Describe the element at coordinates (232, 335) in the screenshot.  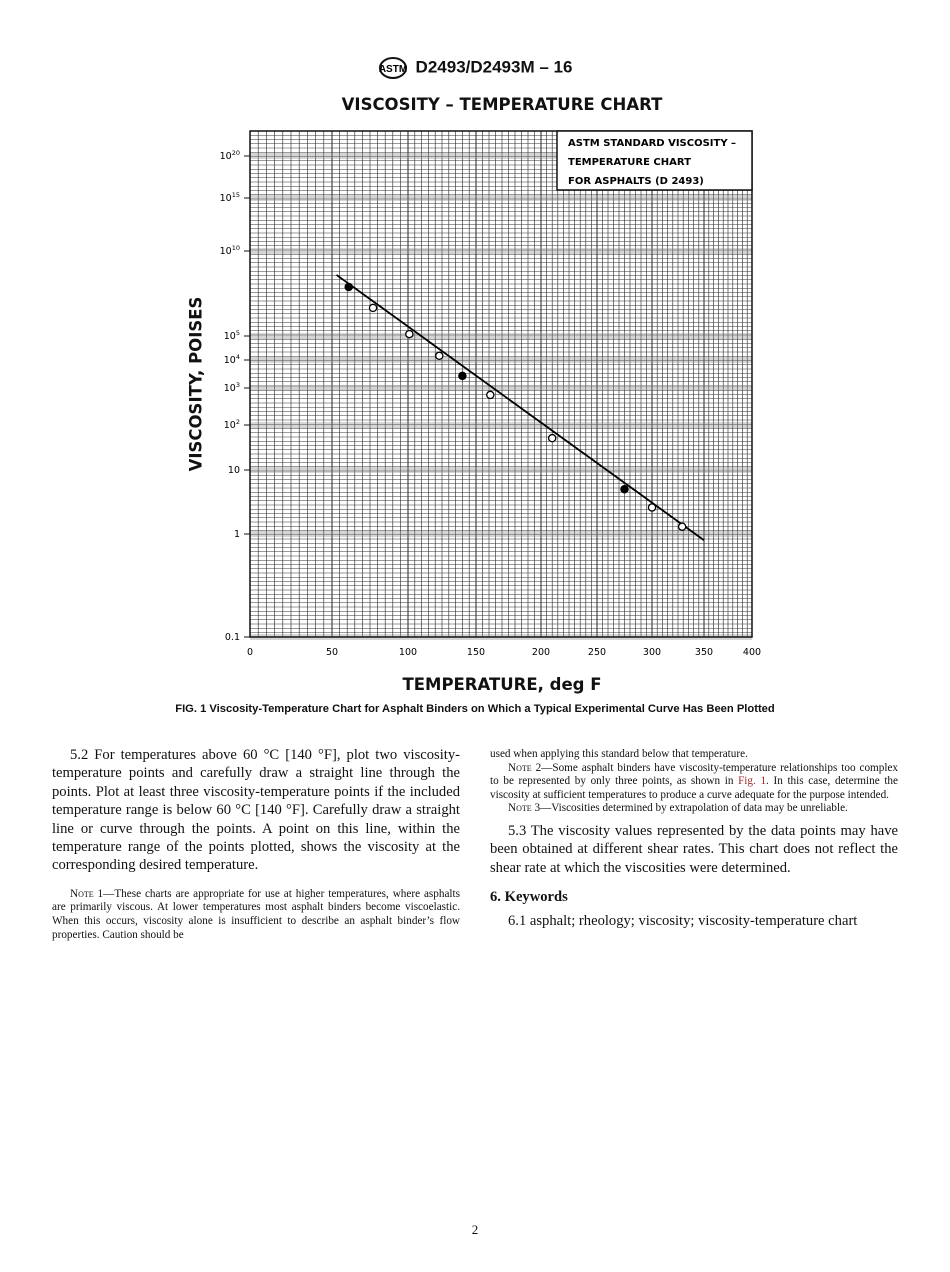
I see `y-tick-label: 10⁵` at that location.